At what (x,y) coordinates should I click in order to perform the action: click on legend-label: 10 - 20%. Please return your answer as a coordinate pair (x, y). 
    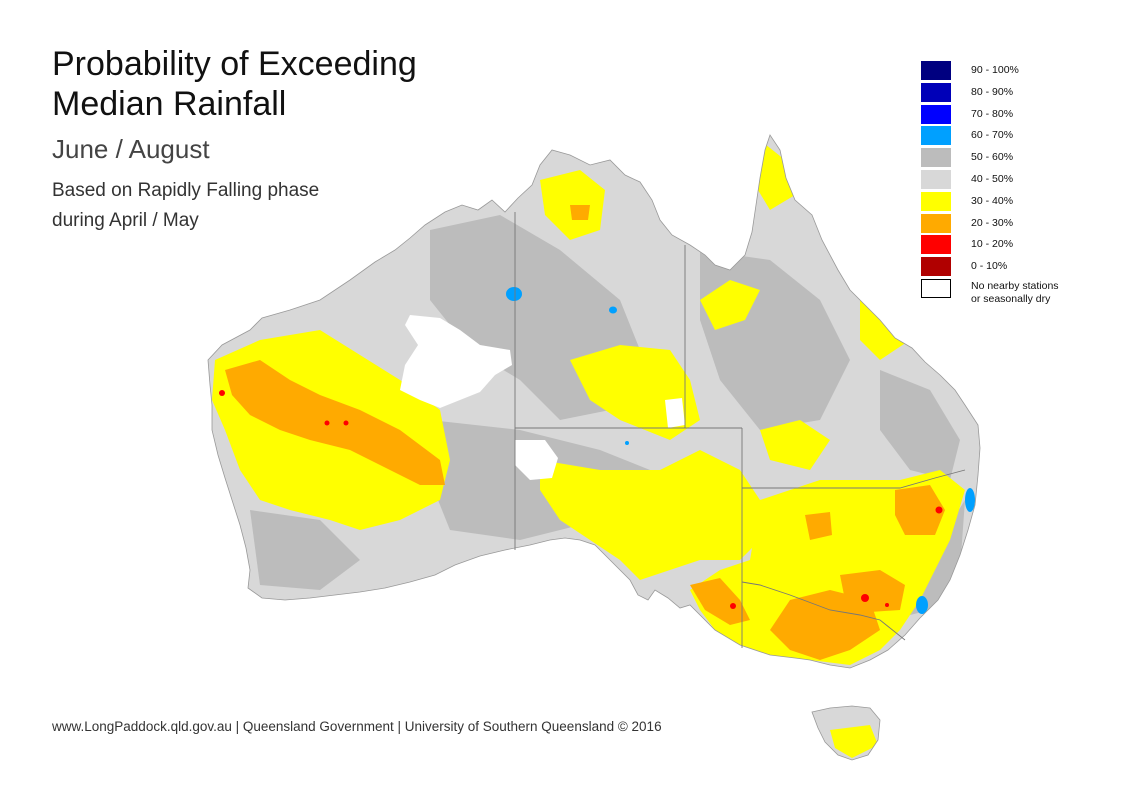
    Looking at the image, I should click on (992, 244).